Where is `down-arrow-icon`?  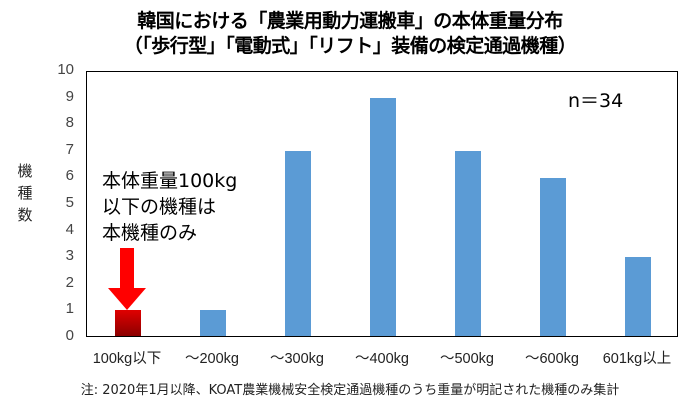 down-arrow-icon is located at coordinates (127, 279).